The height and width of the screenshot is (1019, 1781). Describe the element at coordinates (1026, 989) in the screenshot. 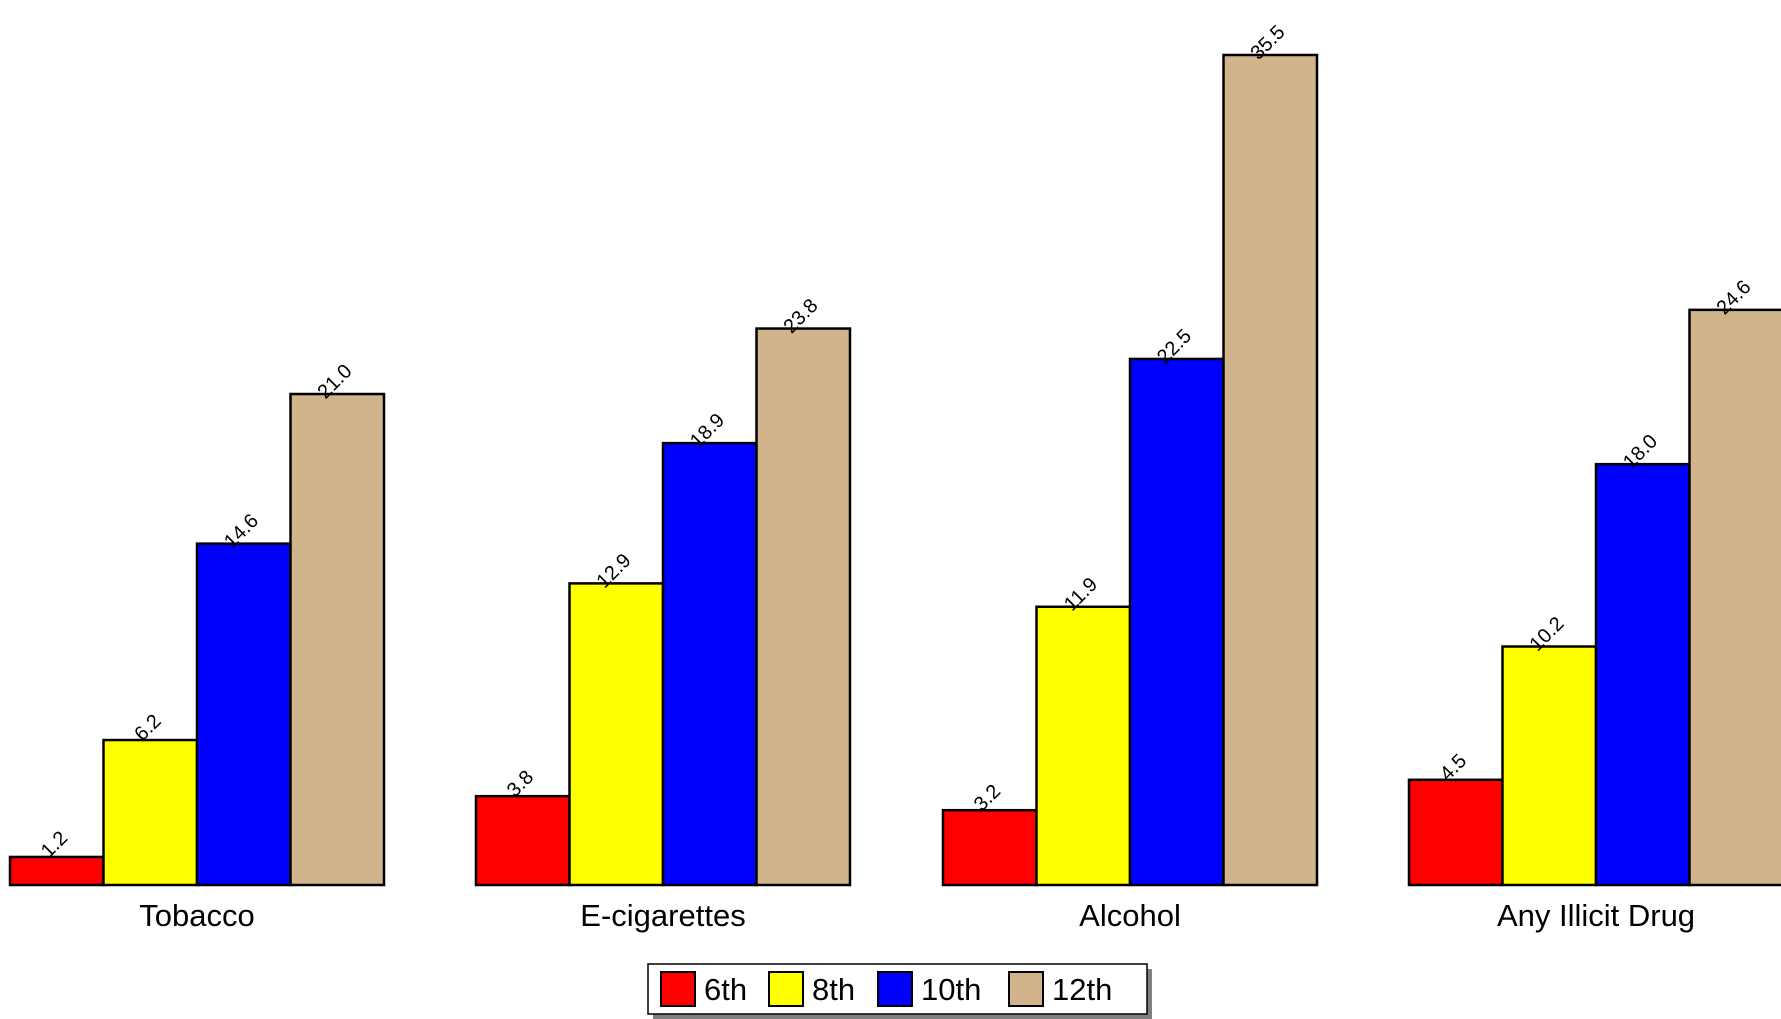

I see `legend-swatch-12th` at that location.